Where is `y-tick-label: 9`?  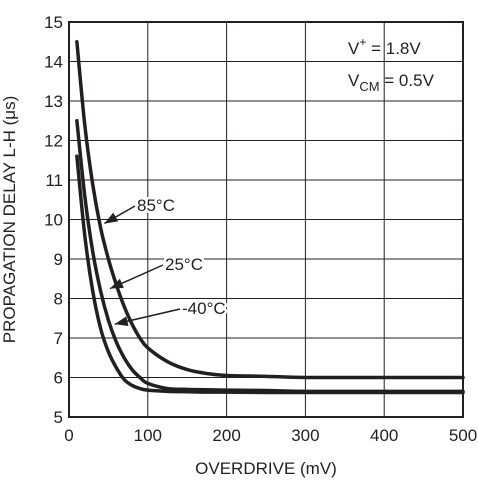
y-tick-label: 9 is located at coordinates (58, 259).